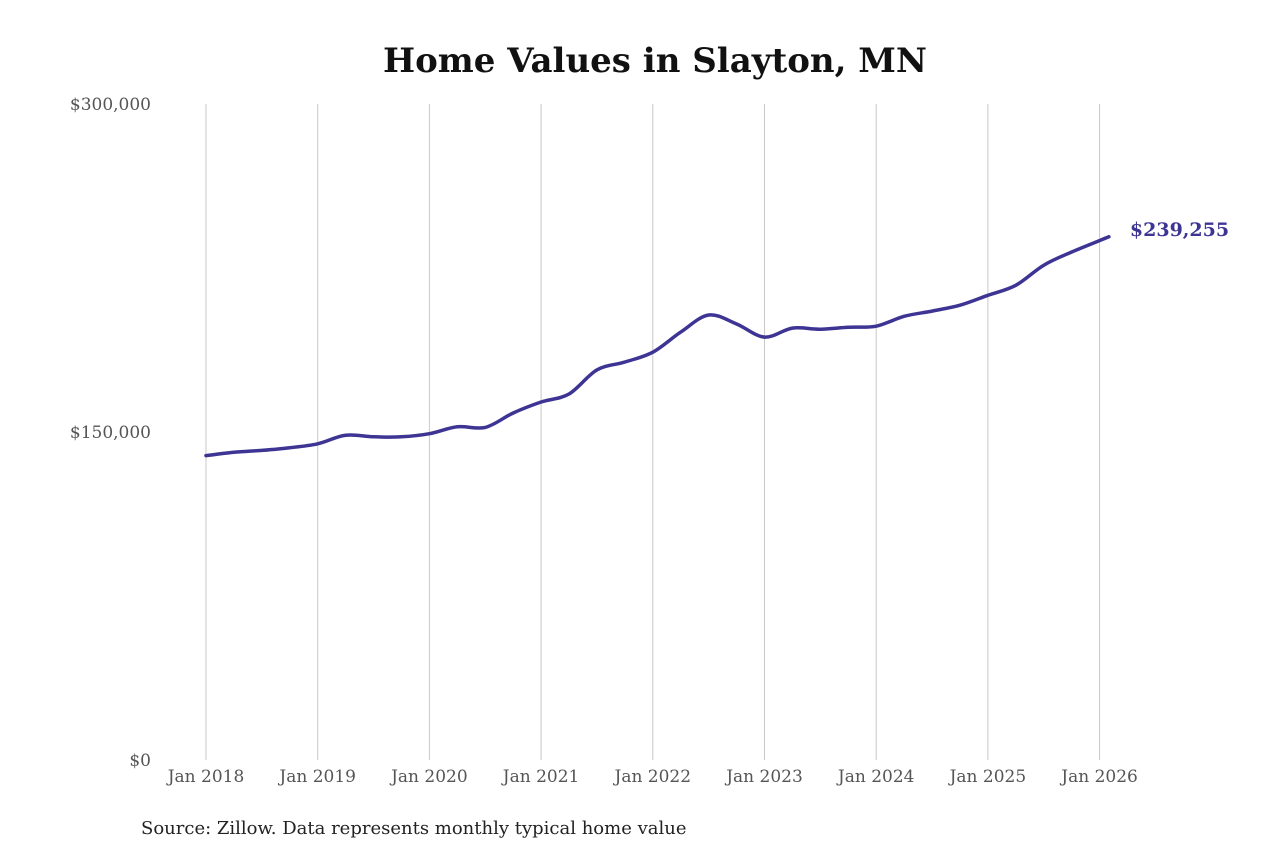 This screenshot has height=853, width=1280. I want to click on x-tick-label: Jan 2024, so click(875, 777).